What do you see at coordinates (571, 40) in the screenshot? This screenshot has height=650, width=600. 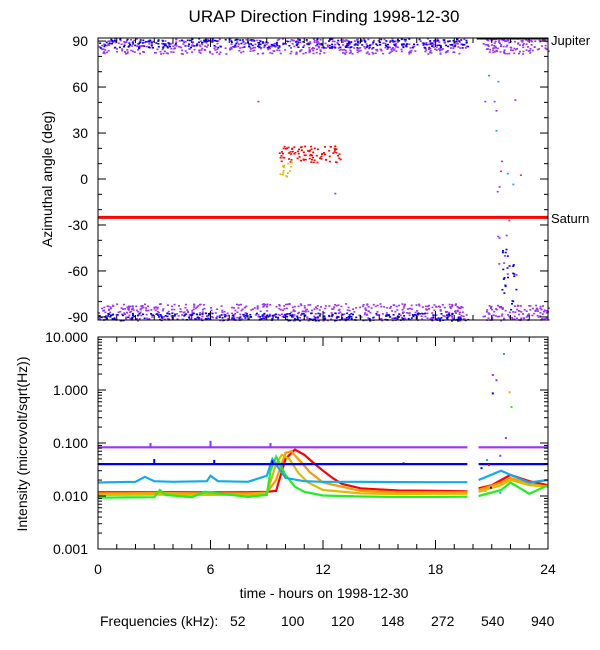 I see `jupiter-label: Jupiter` at bounding box center [571, 40].